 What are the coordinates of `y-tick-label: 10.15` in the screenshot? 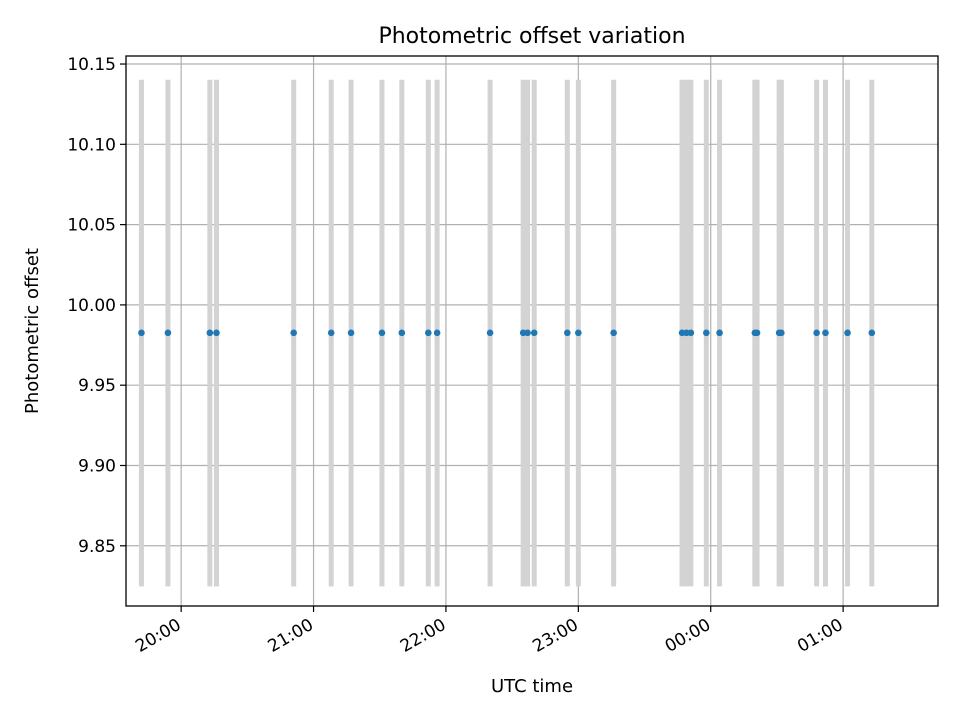 It's located at (91, 65).